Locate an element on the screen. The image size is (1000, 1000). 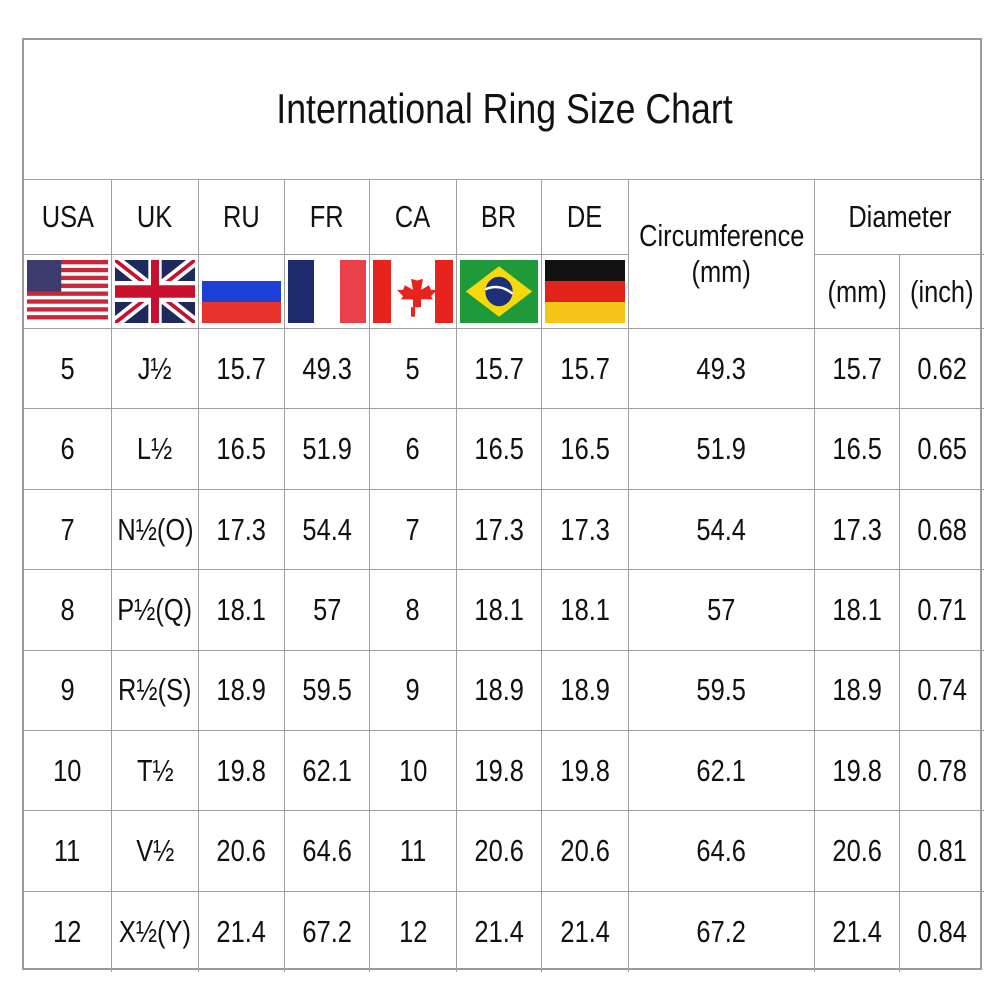
header-diameter-mm: (mm) is located at coordinates (857, 292).